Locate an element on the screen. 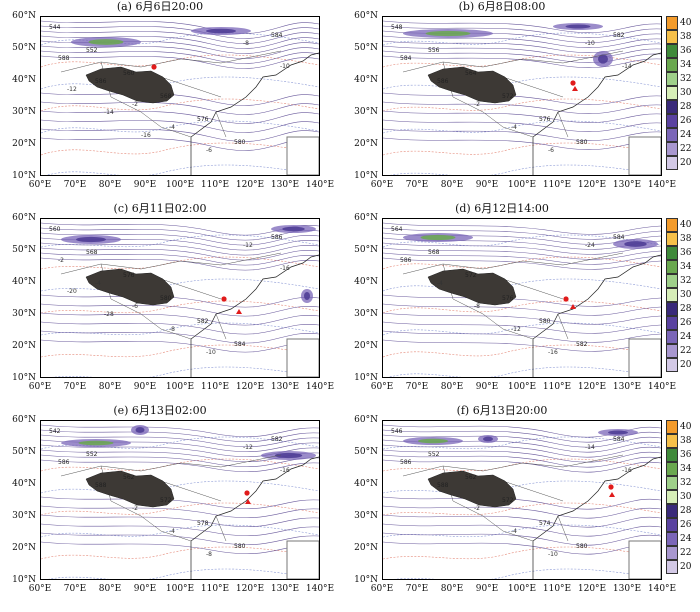  map-svg: 542 552 562 572 578 580 582 586 588 -2 -4 -8 -12 -16 is located at coordinates (180, 501).